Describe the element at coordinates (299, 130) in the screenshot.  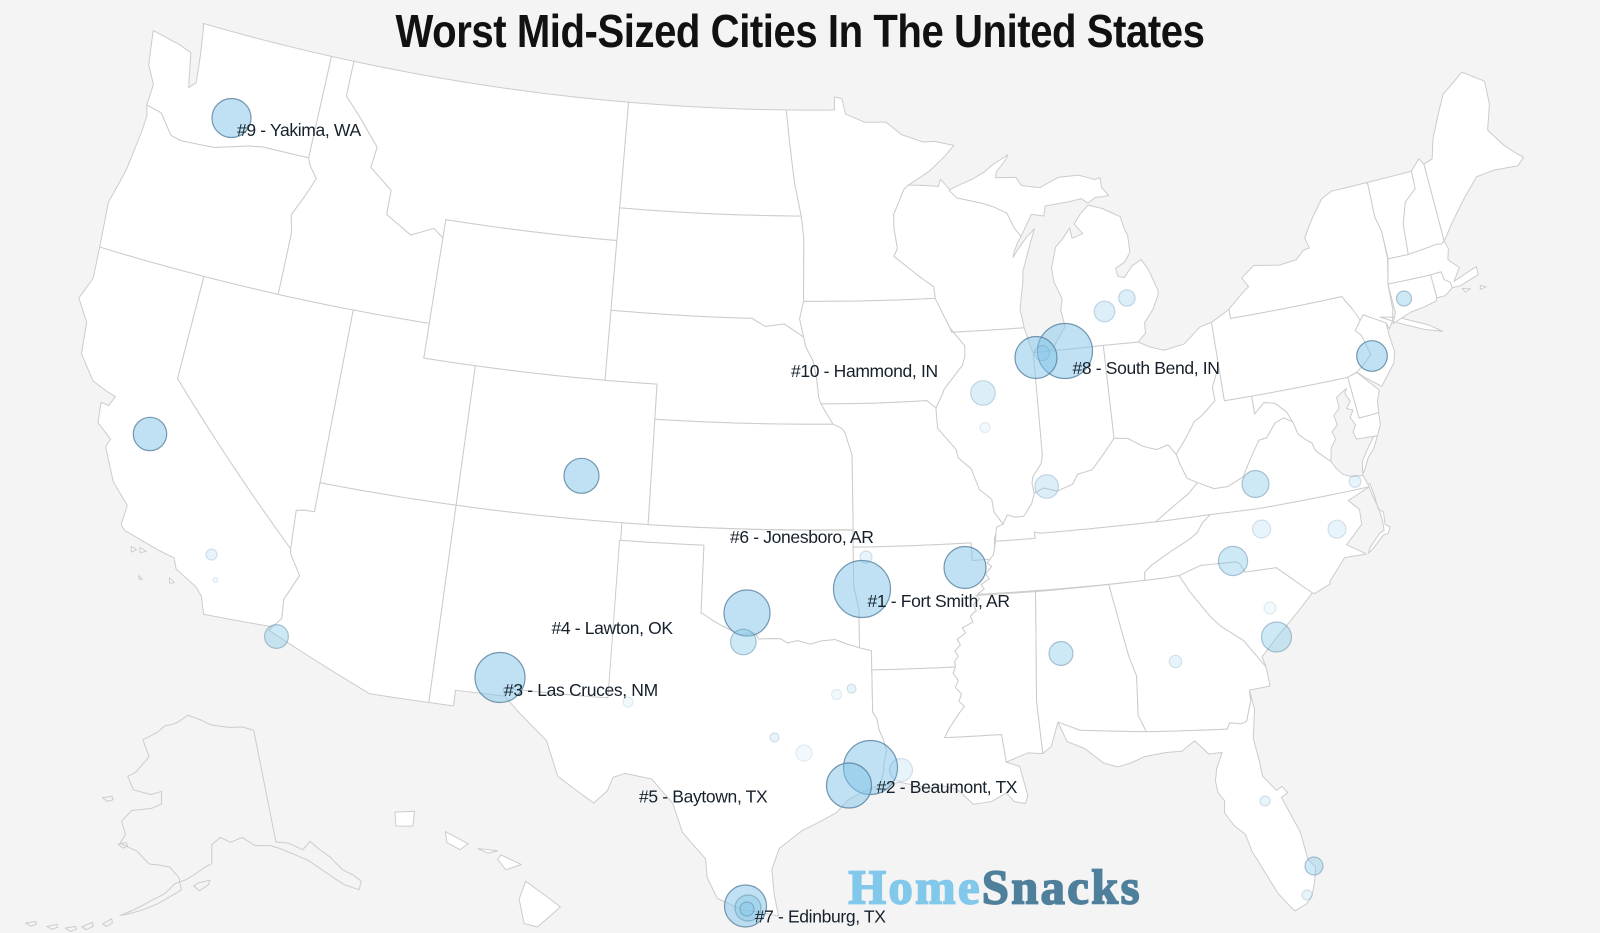
I see `svg-text: #9 - Yakima, WA` at that location.